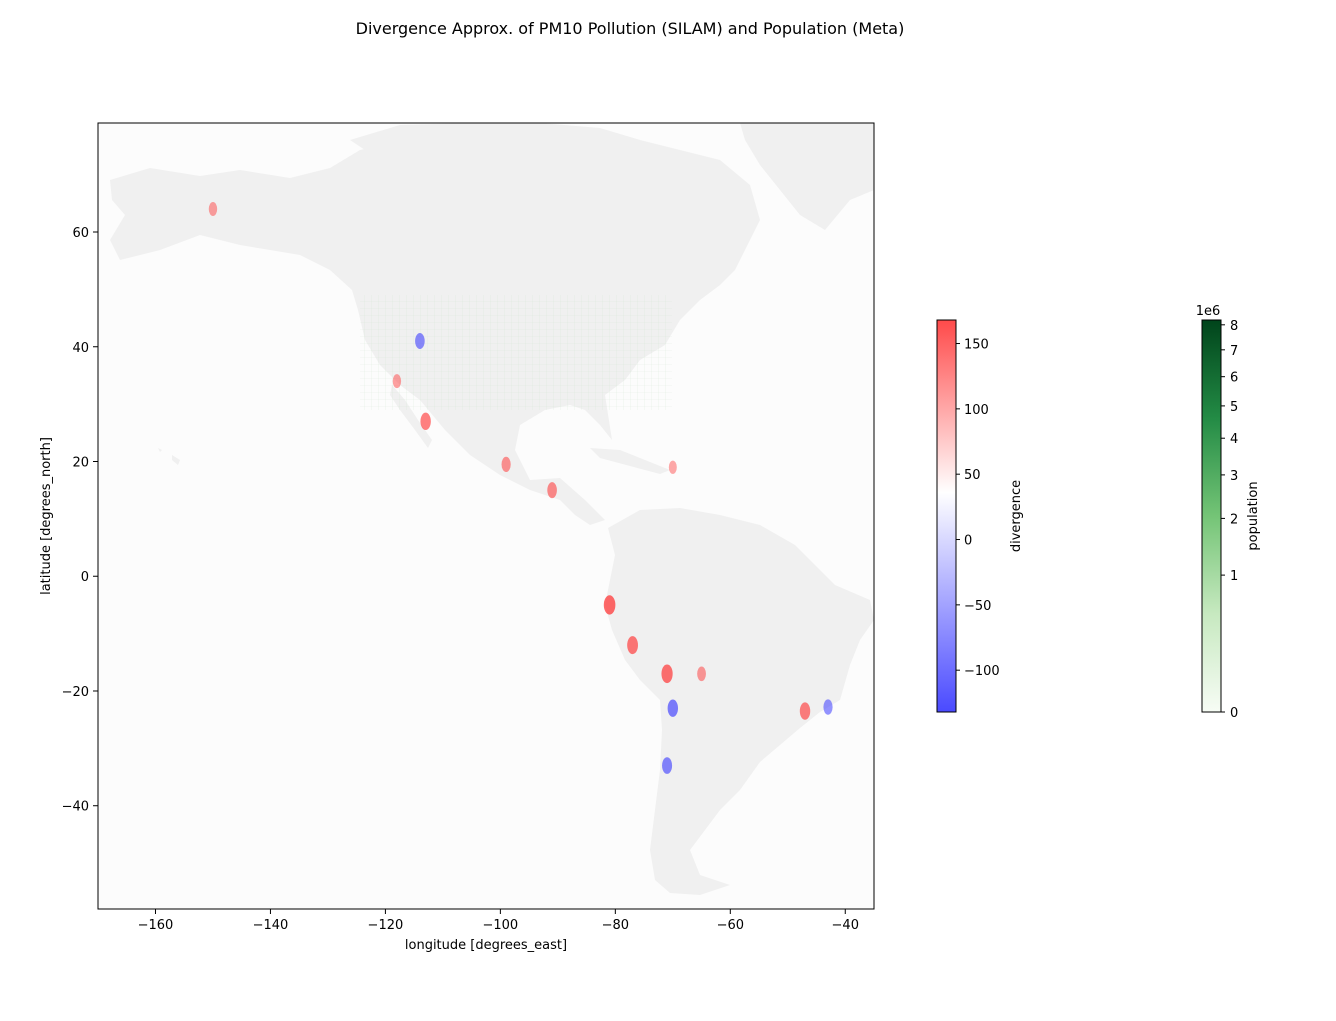 The image size is (1336, 1021). What do you see at coordinates (501, 925) in the screenshot?
I see `x-tick-label: −100` at bounding box center [501, 925].